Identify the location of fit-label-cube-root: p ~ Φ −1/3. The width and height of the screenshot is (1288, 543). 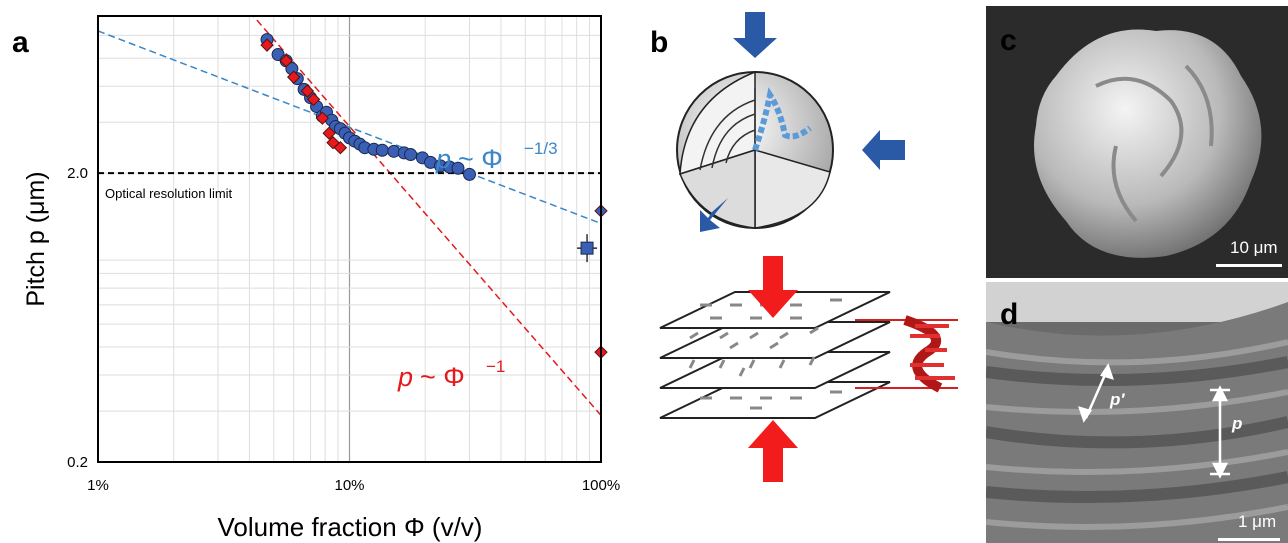
(496, 156).